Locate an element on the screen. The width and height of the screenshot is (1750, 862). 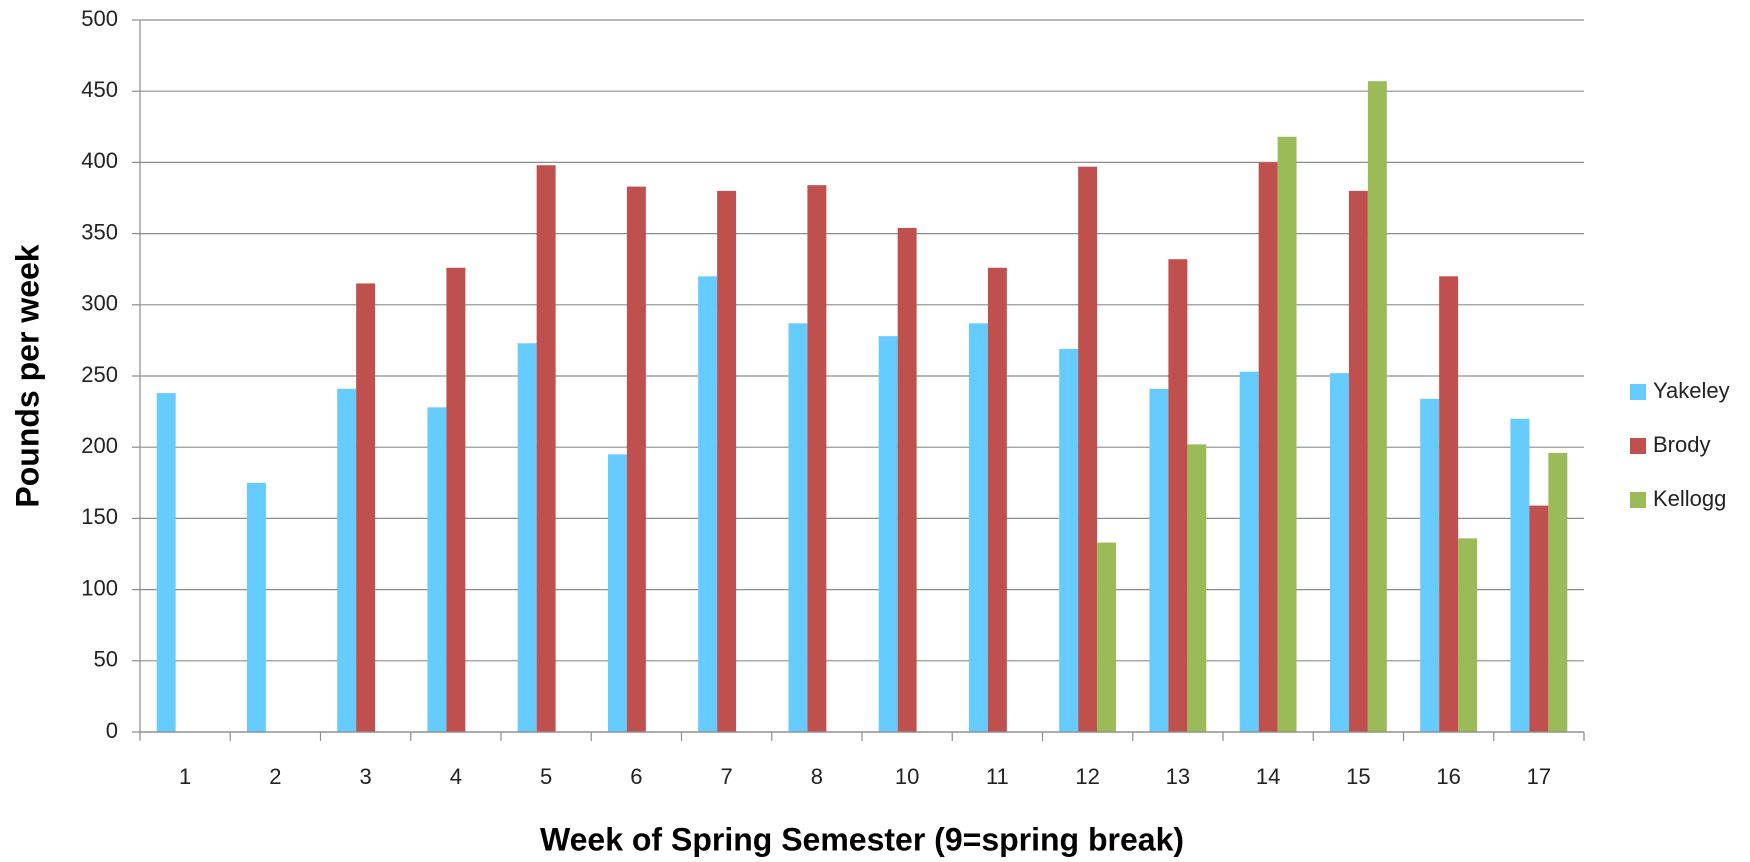
y-tick-label: 400 is located at coordinates (99, 160).